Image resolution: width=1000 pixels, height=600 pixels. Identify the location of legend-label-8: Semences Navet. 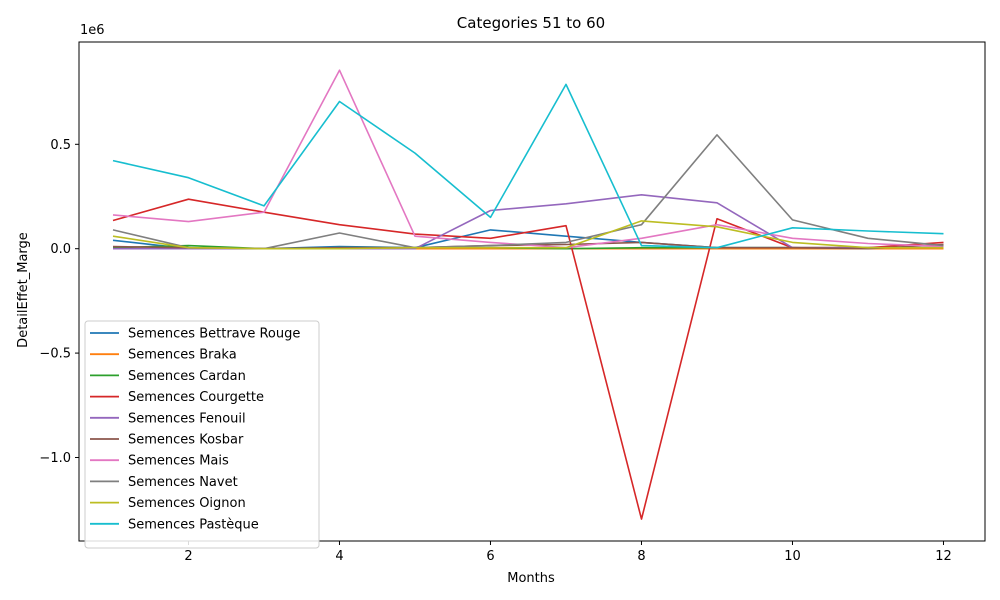
(183, 482).